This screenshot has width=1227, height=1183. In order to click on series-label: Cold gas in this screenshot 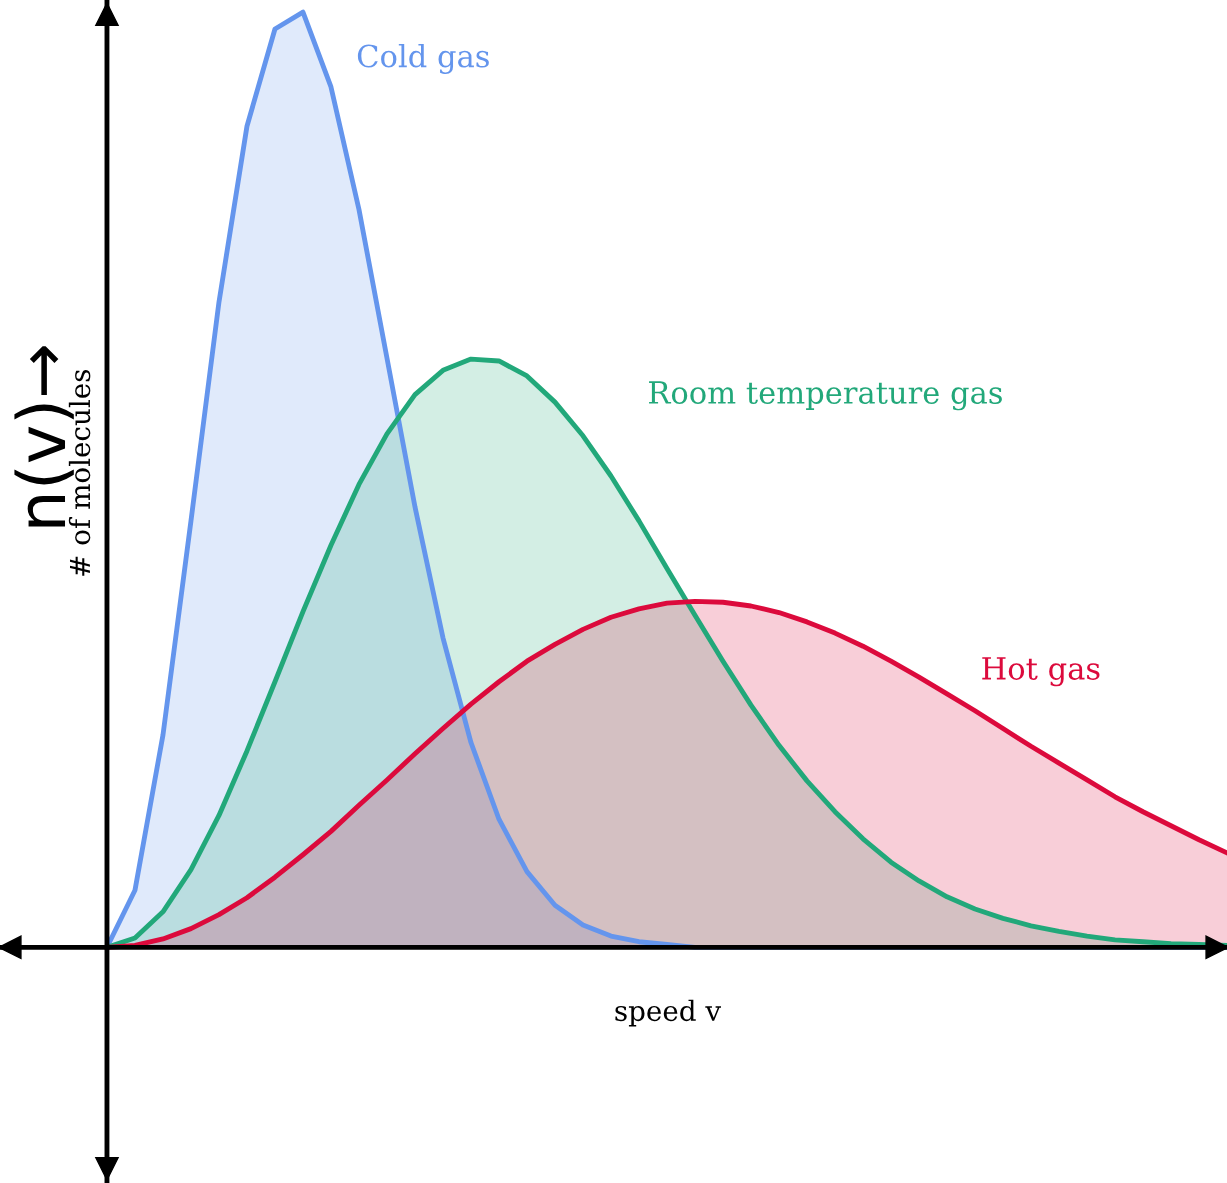, I will do `click(423, 58)`.